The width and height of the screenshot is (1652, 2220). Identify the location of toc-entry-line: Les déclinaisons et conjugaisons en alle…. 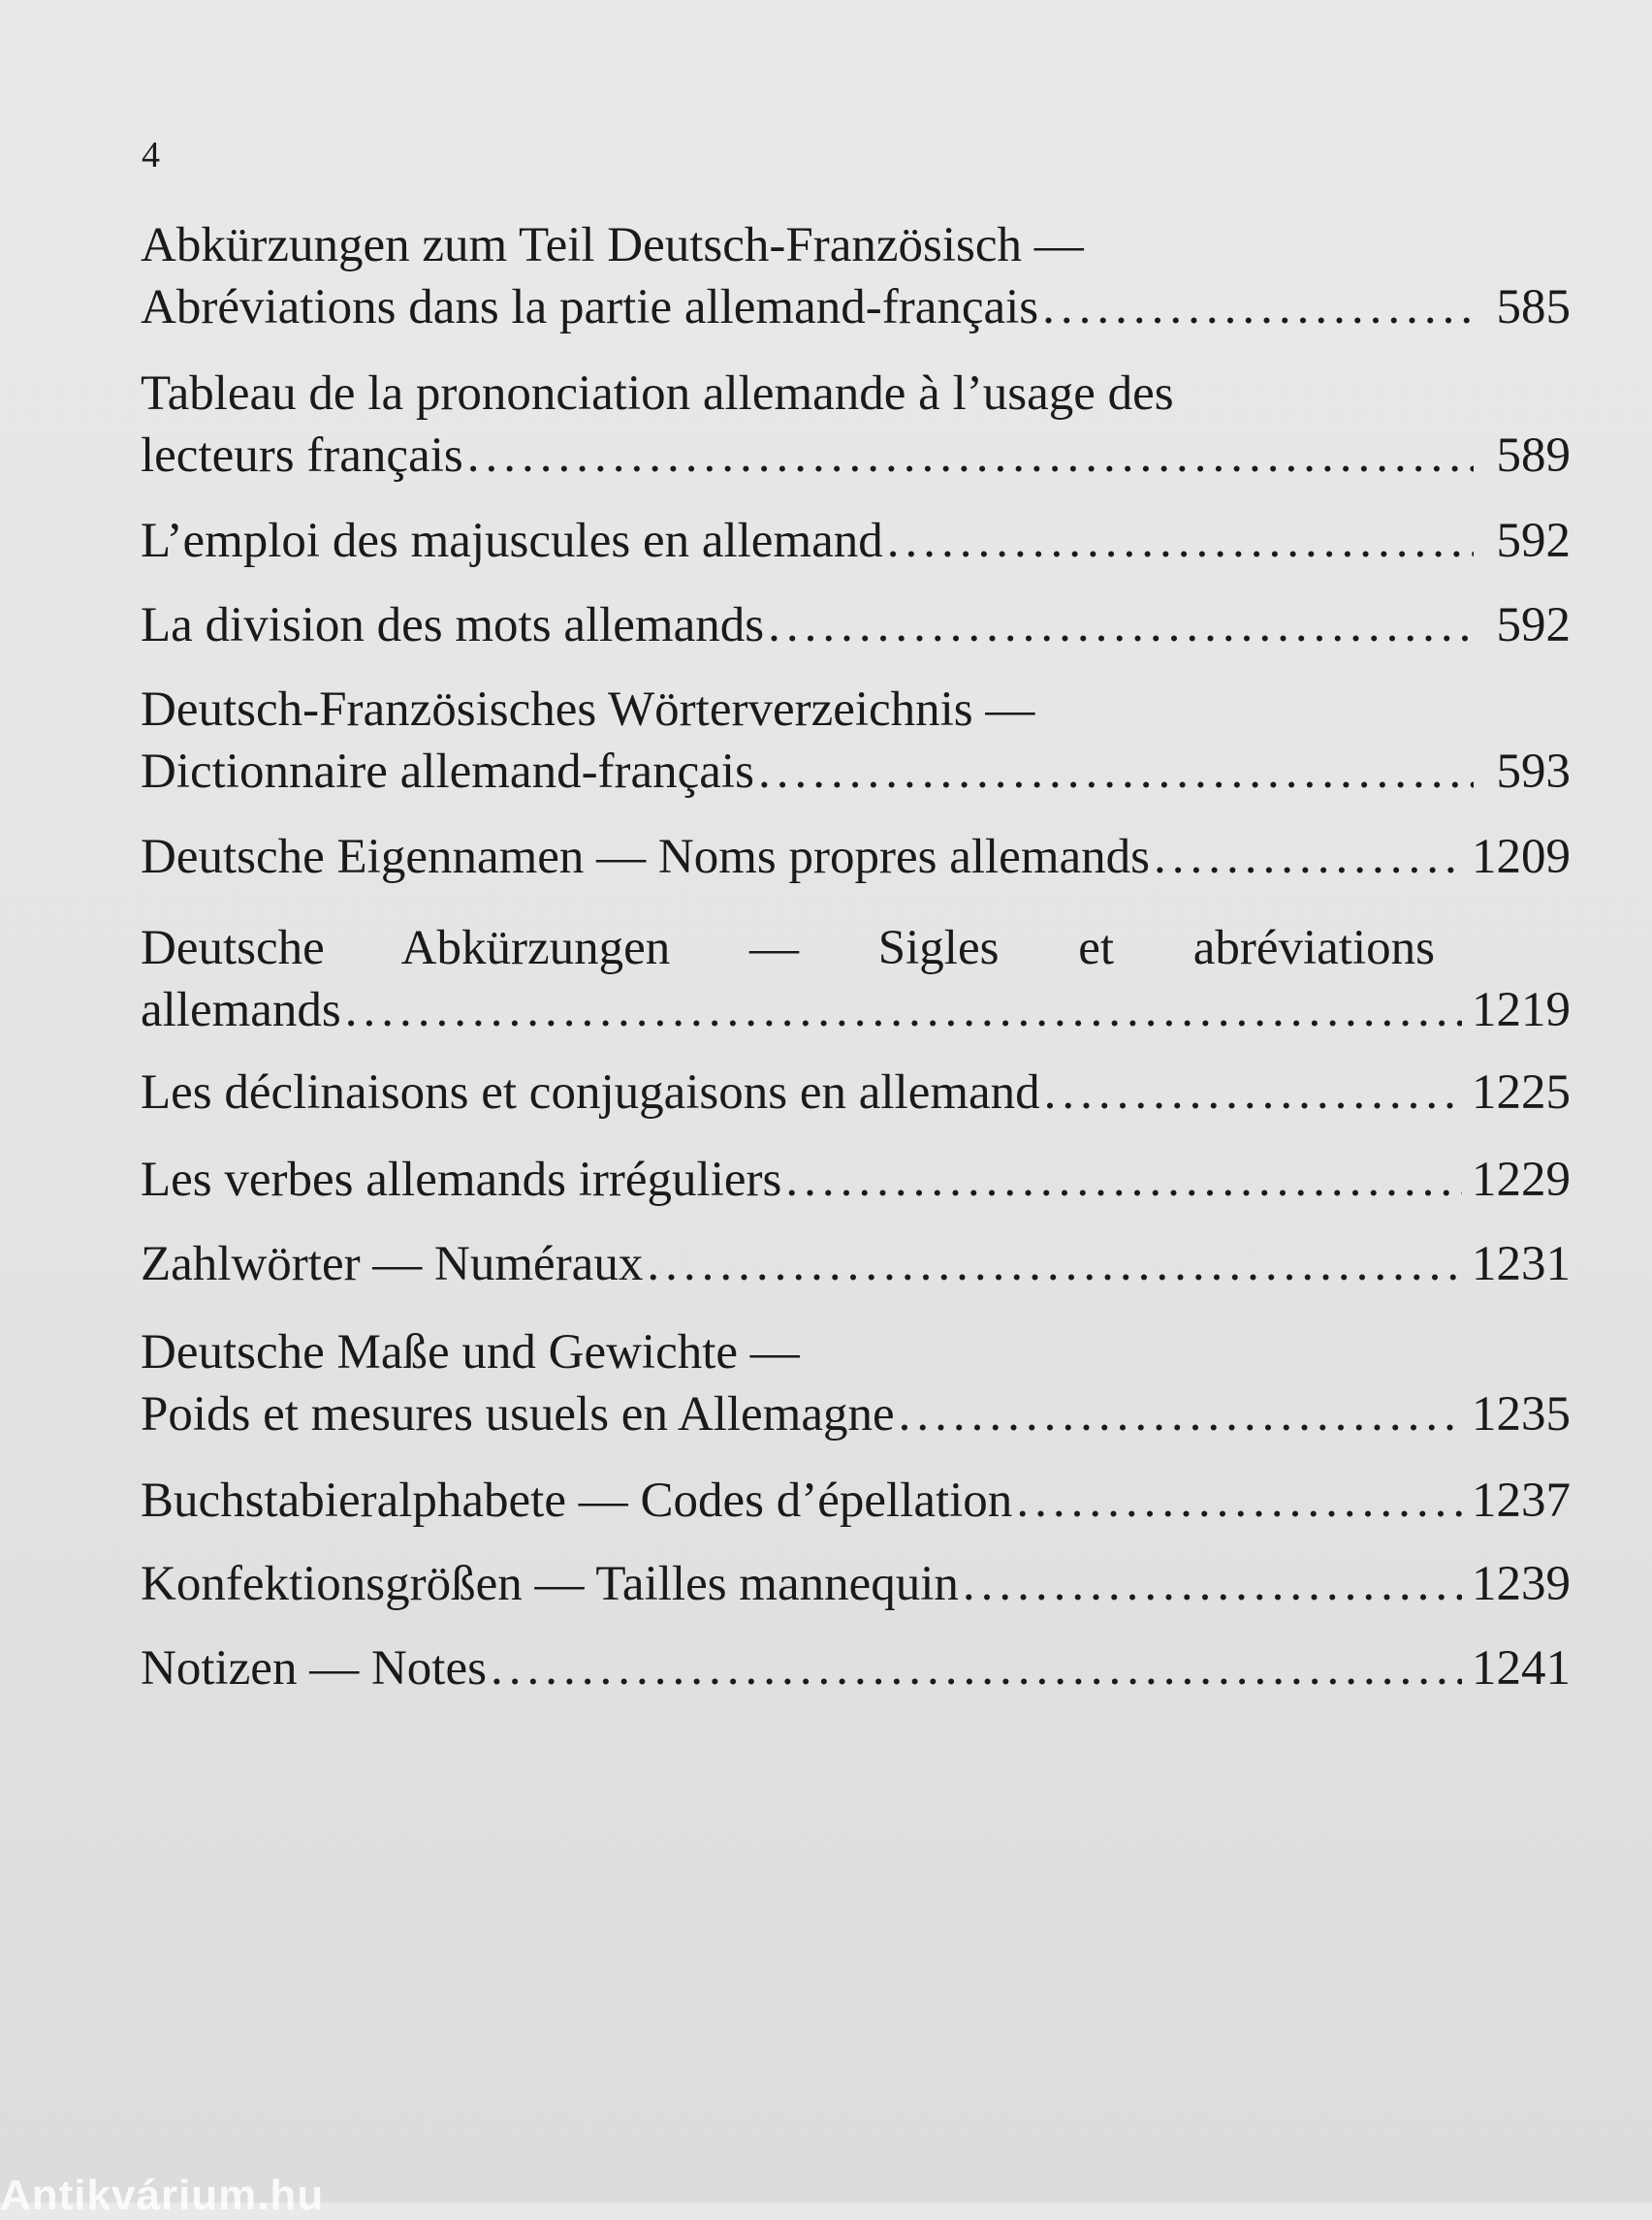
(856, 1093).